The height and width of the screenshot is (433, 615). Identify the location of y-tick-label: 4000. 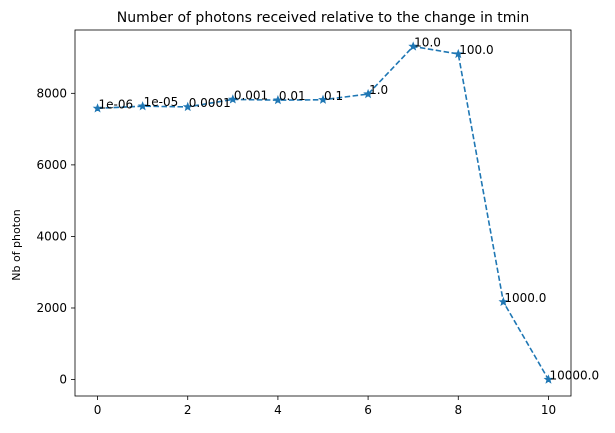
(51, 236).